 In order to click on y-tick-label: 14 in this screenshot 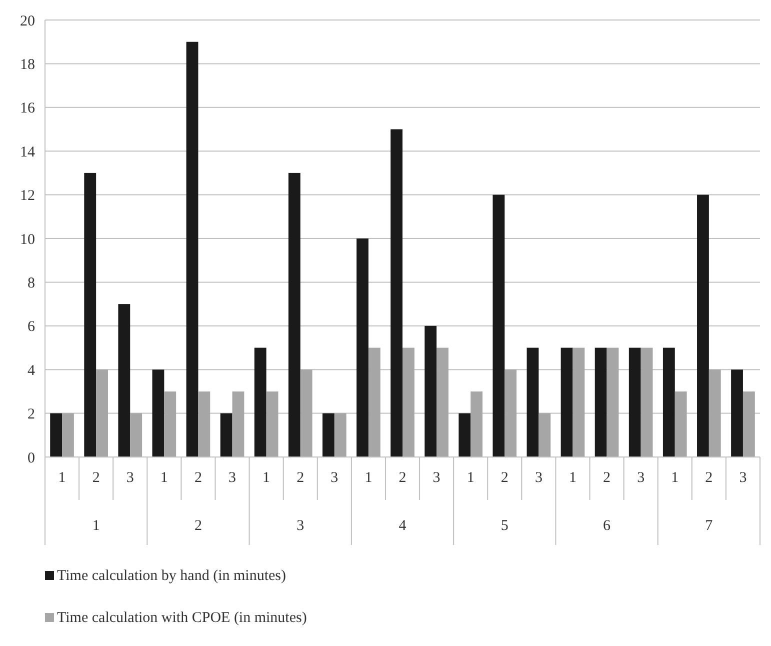, I will do `click(28, 152)`.